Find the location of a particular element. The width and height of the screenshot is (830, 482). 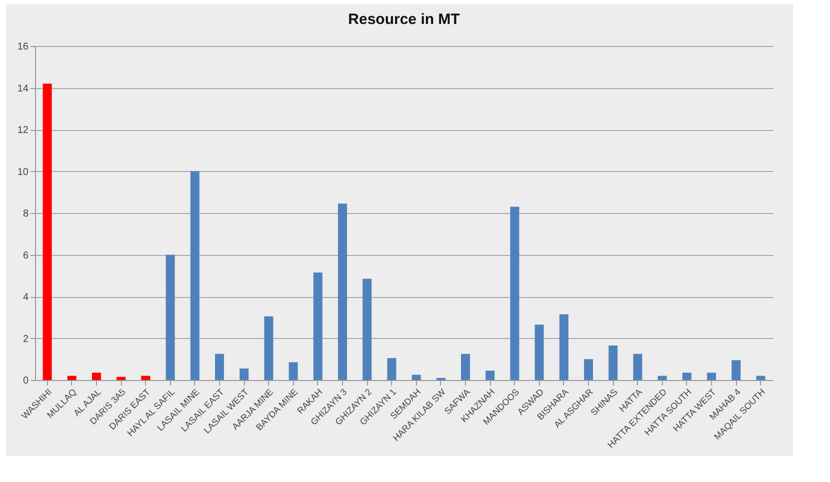

y-tick-label: 10 is located at coordinates (23, 172).